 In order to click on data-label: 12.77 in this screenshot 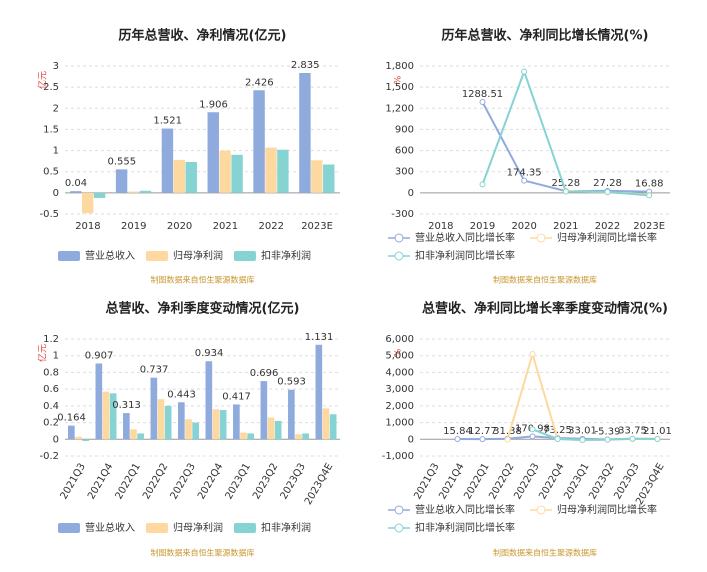, I will do `click(482, 431)`.